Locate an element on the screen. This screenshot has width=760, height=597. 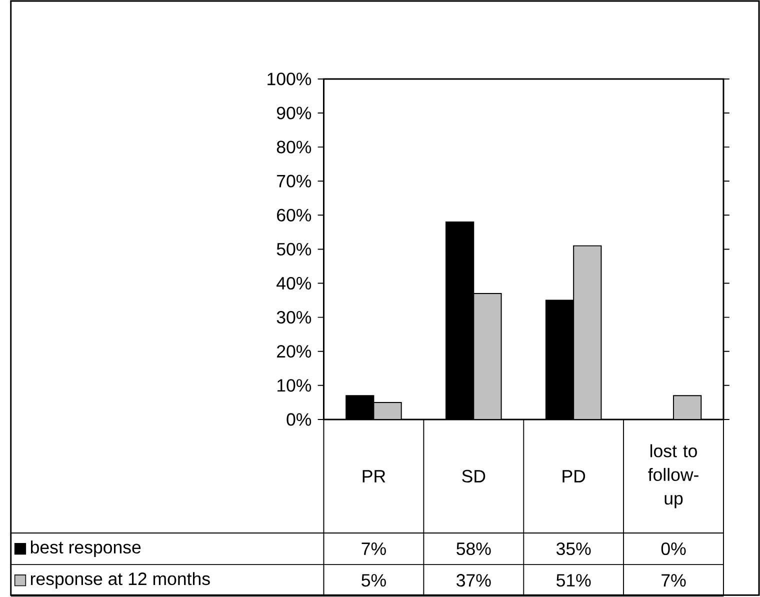
x-tick-label: SD is located at coordinates (474, 476).